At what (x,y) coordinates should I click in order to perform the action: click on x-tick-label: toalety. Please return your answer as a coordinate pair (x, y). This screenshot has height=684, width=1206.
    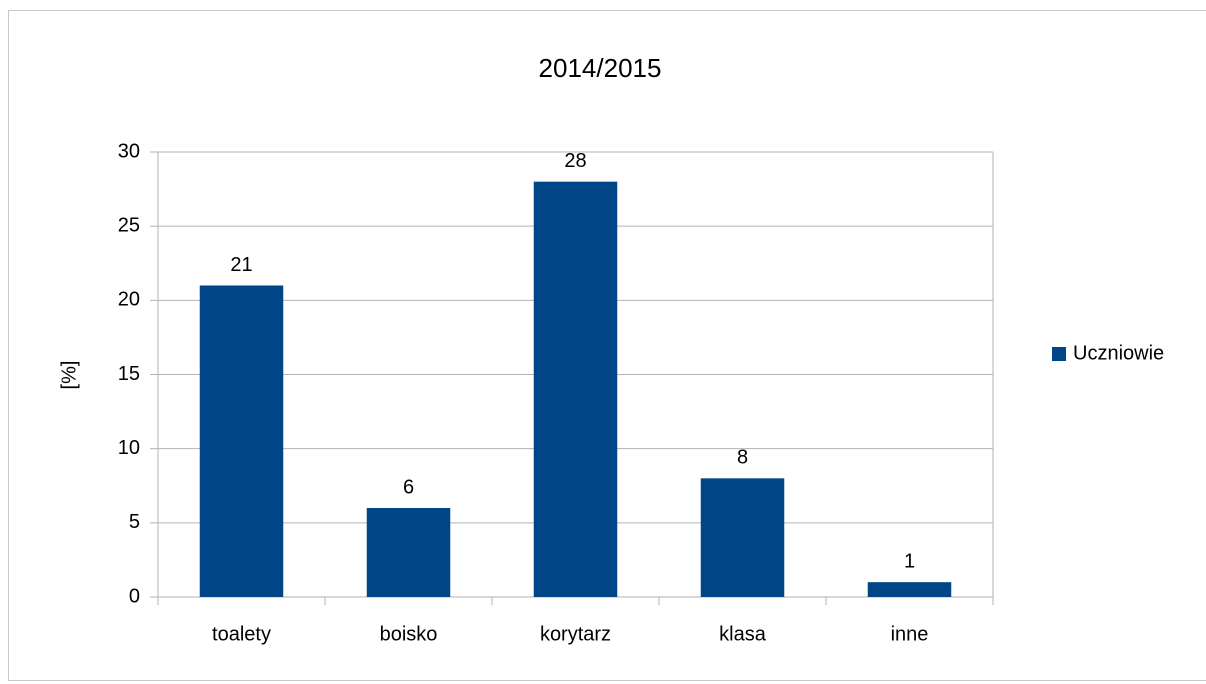
    Looking at the image, I should click on (241, 634).